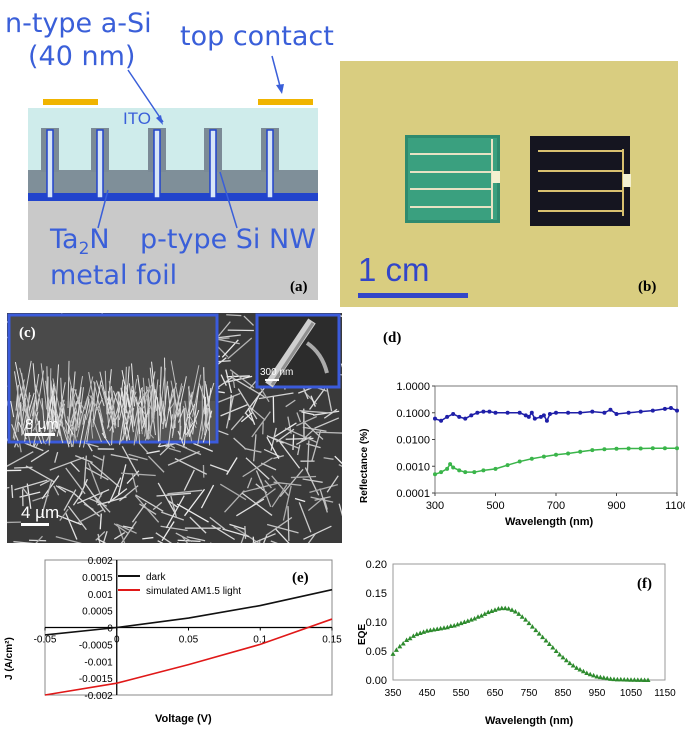  Describe the element at coordinates (495, 693) in the screenshot. I see `x-tick-label: 650` at that location.